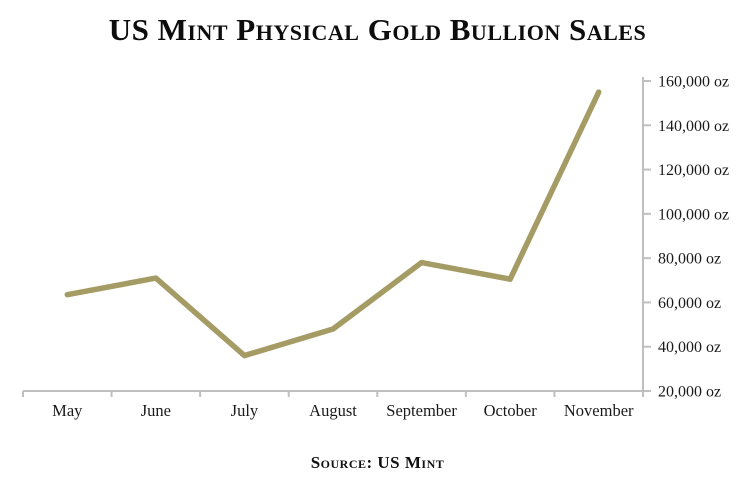 This screenshot has height=493, width=755. What do you see at coordinates (511, 410) in the screenshot?
I see `x-category-label: October` at bounding box center [511, 410].